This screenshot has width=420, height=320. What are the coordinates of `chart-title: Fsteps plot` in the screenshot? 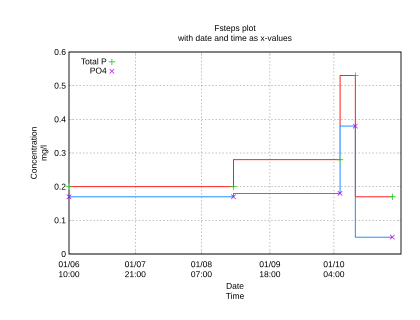 It's located at (235, 28).